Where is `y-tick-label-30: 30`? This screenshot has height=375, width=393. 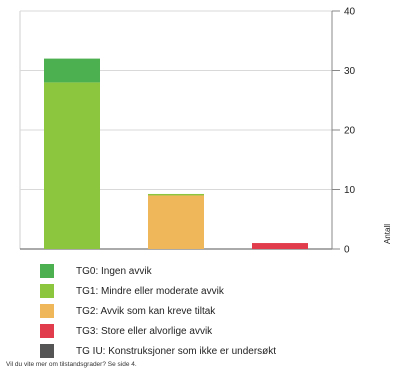 y-tick-label-30: 30 is located at coordinates (350, 71).